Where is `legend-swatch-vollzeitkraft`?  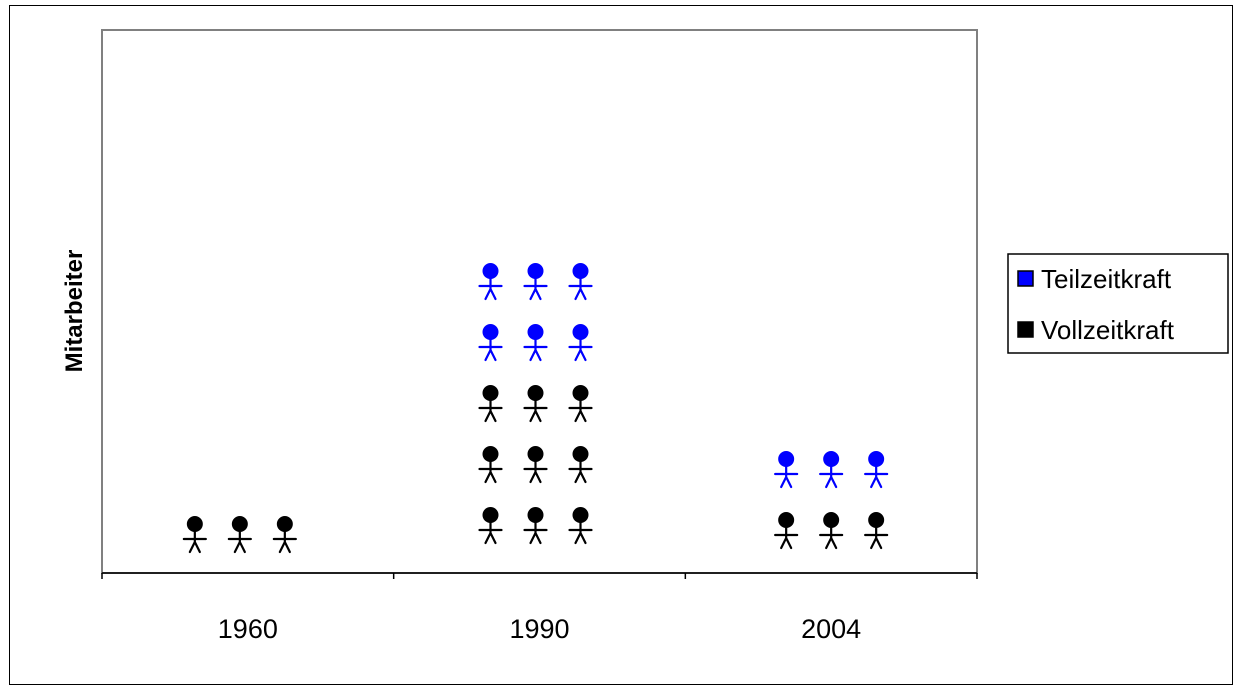 legend-swatch-vollzeitkraft is located at coordinates (1025, 329).